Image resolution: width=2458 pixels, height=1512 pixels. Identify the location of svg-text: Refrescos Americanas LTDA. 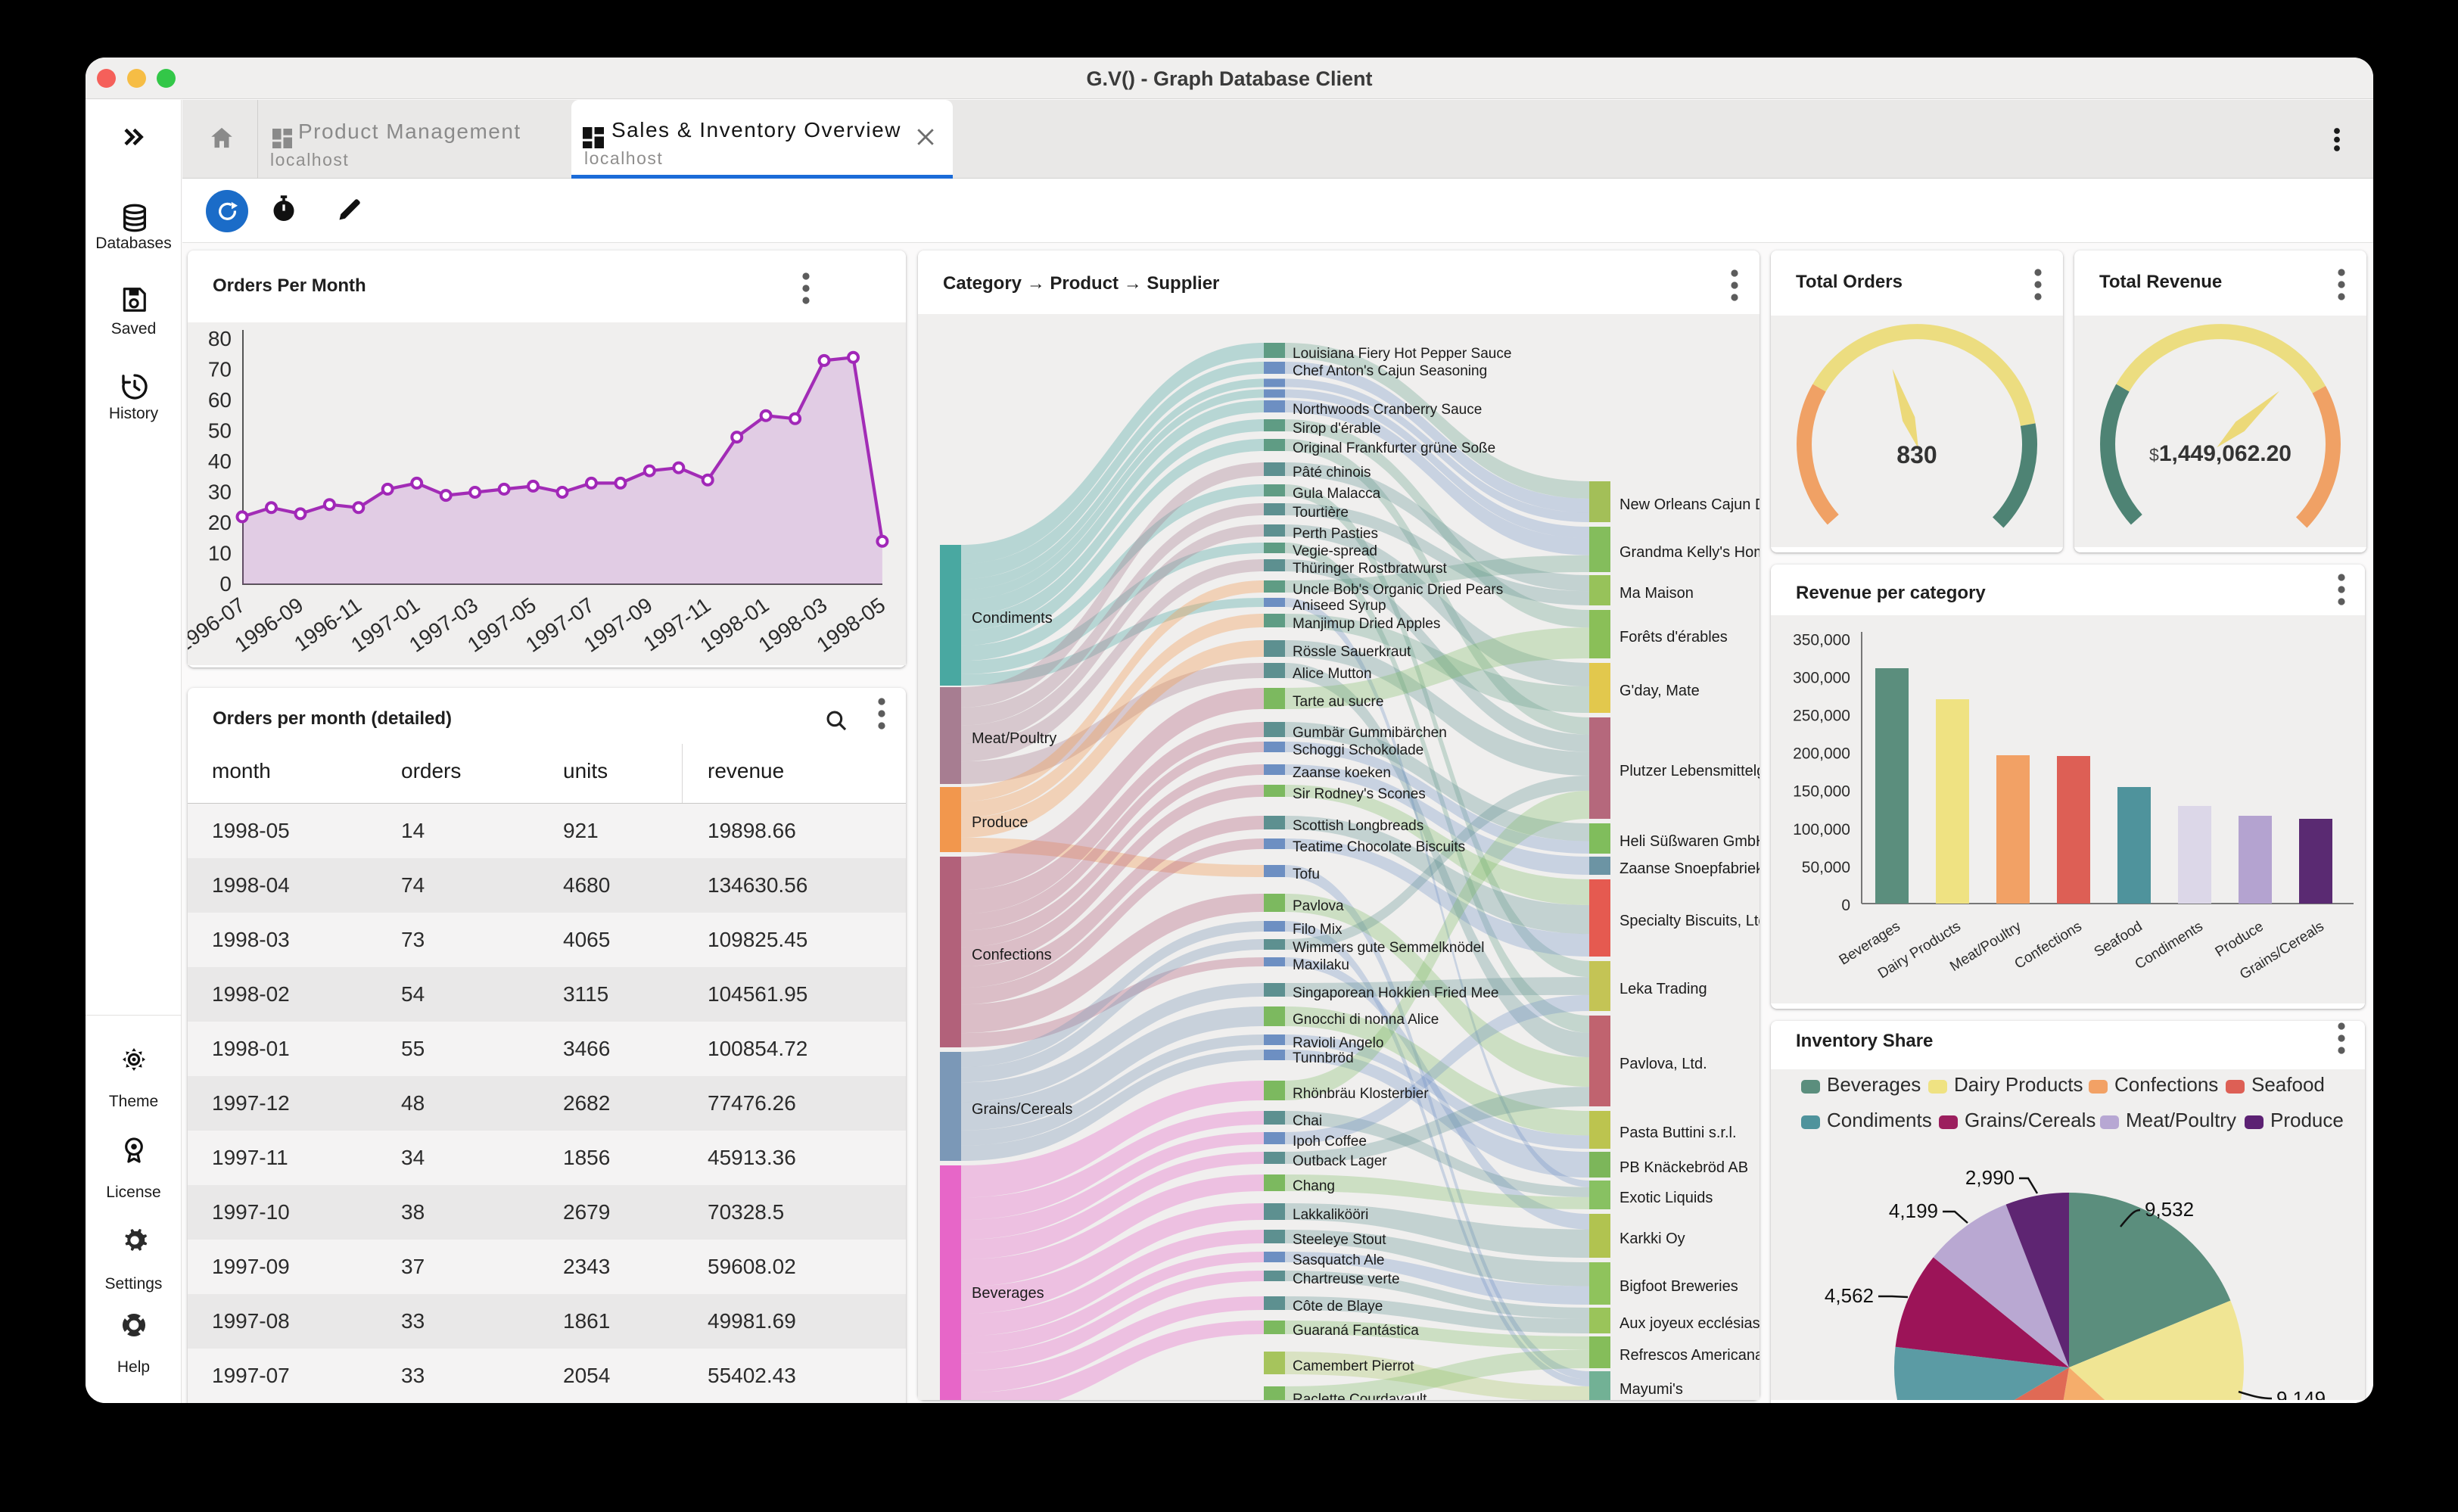
(1689, 1355).